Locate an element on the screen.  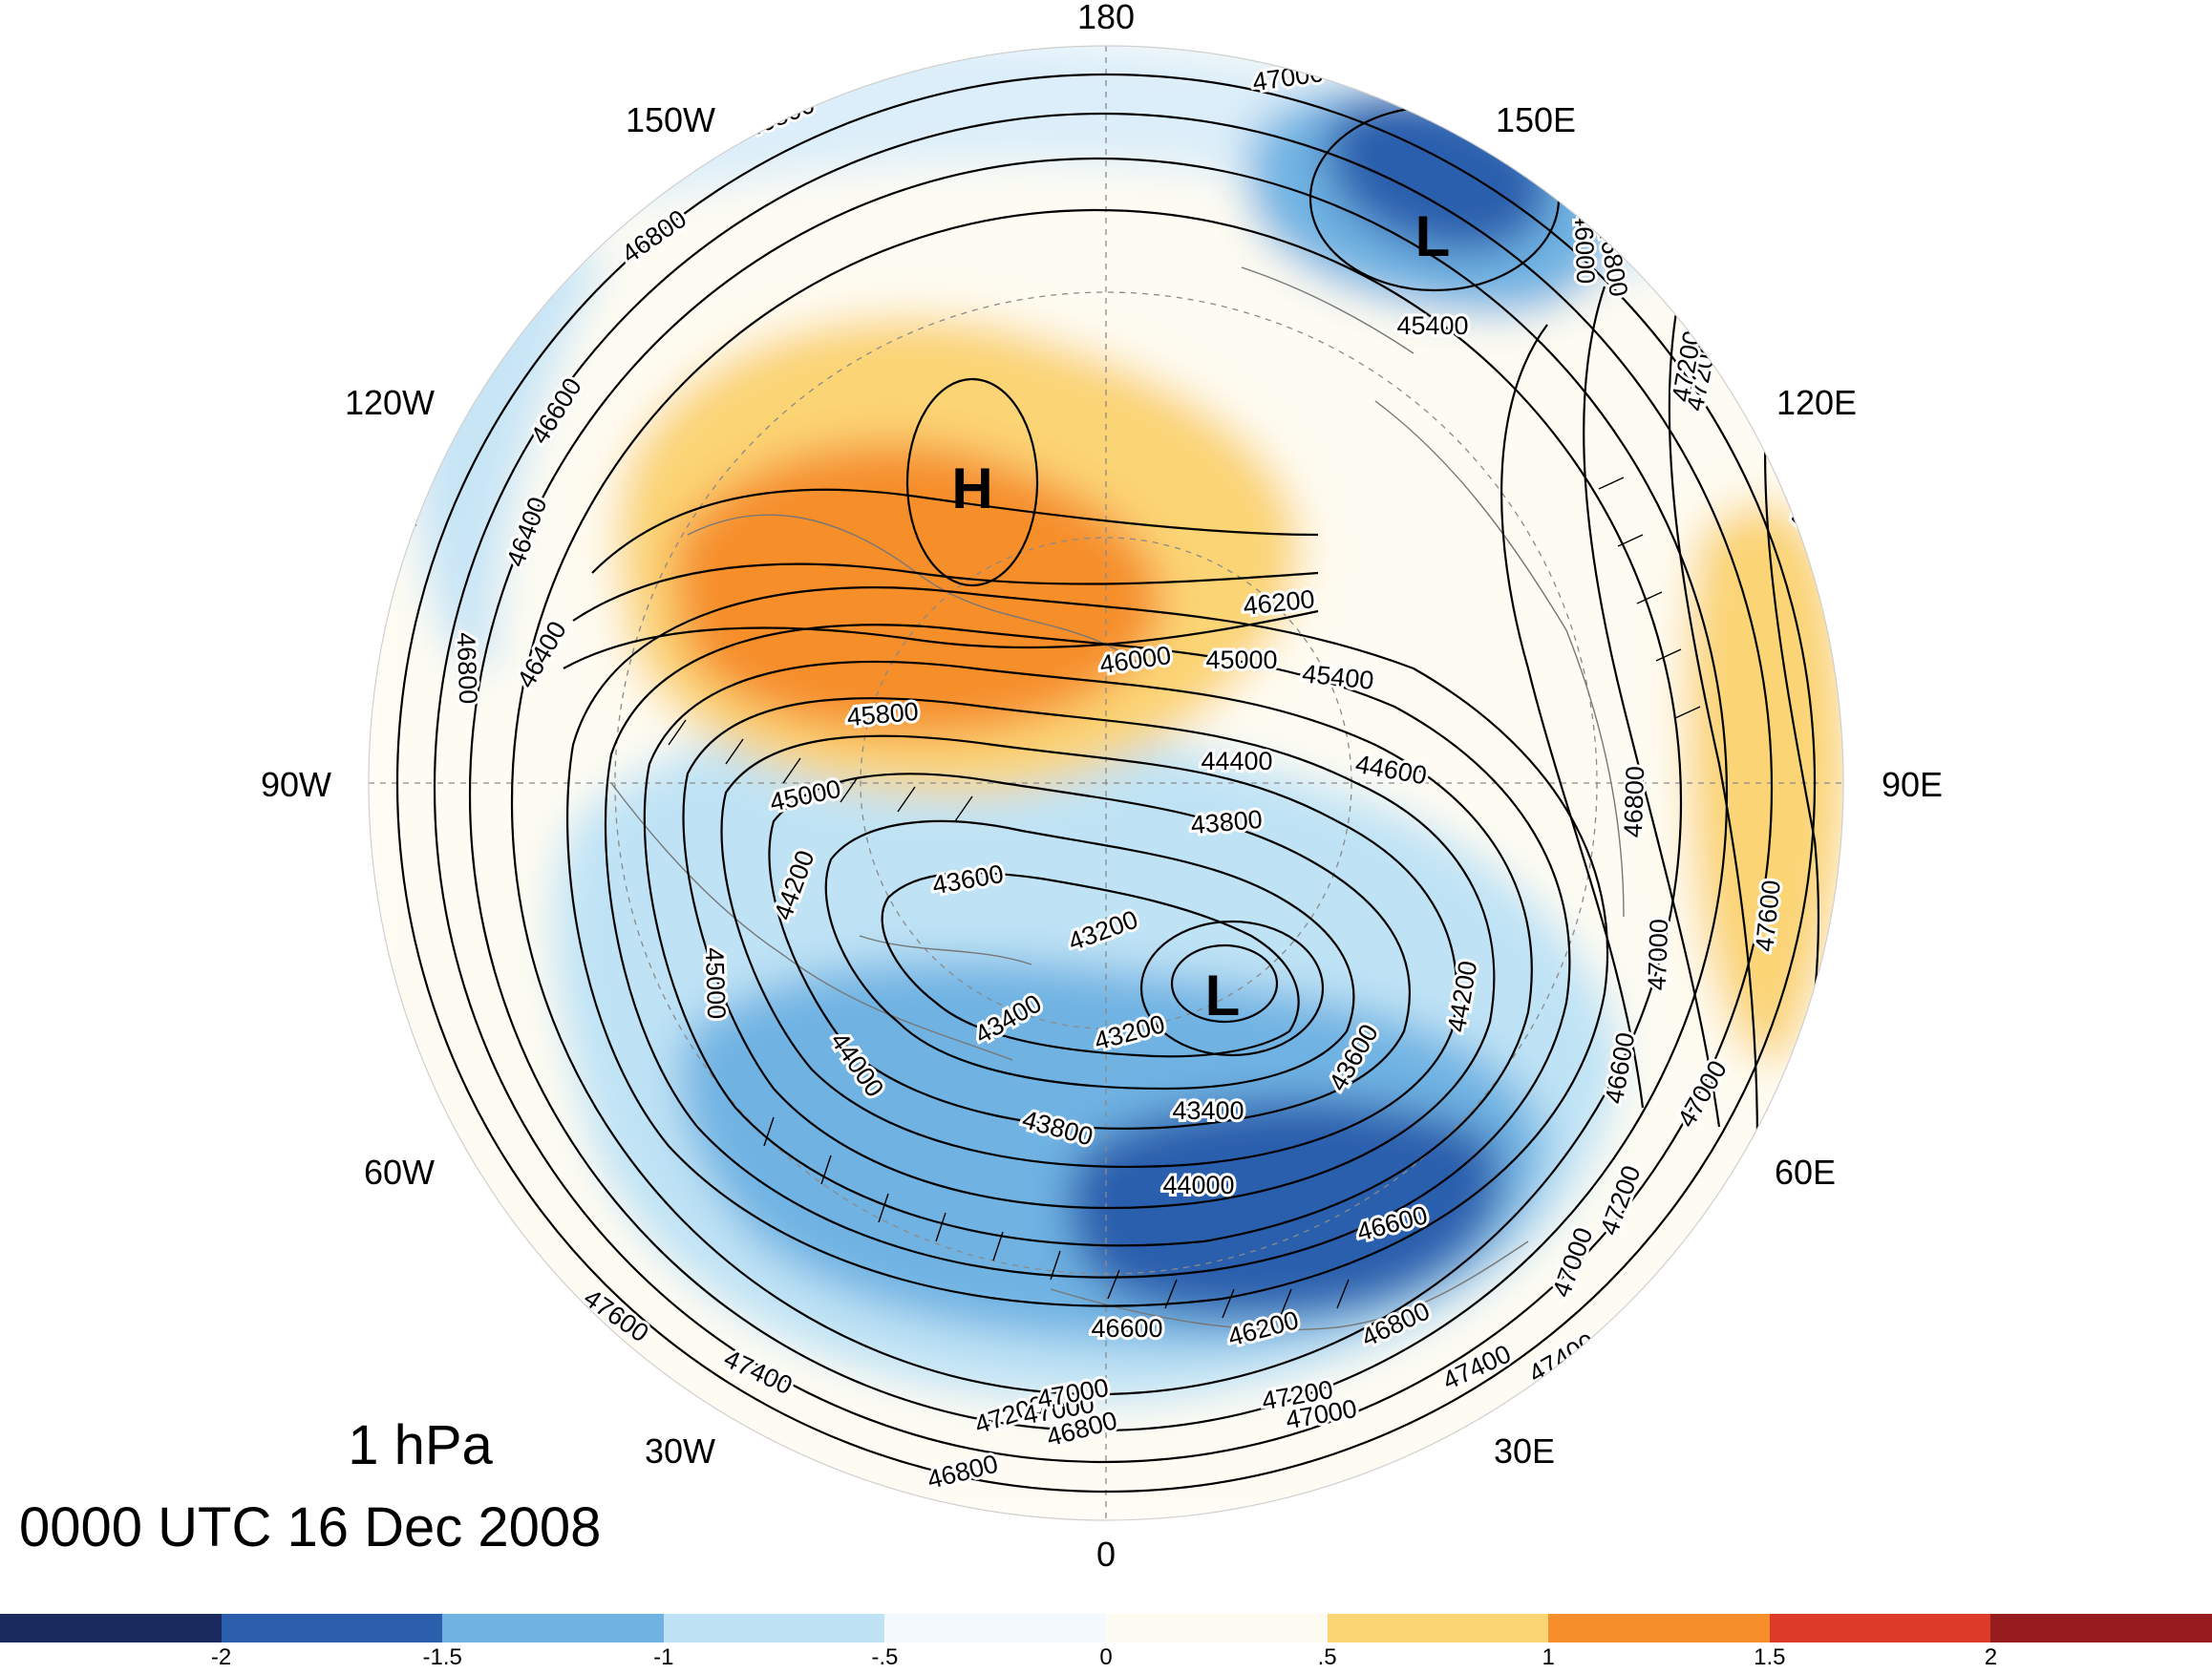
colorbar-tick-label: 1 is located at coordinates (1548, 1657).